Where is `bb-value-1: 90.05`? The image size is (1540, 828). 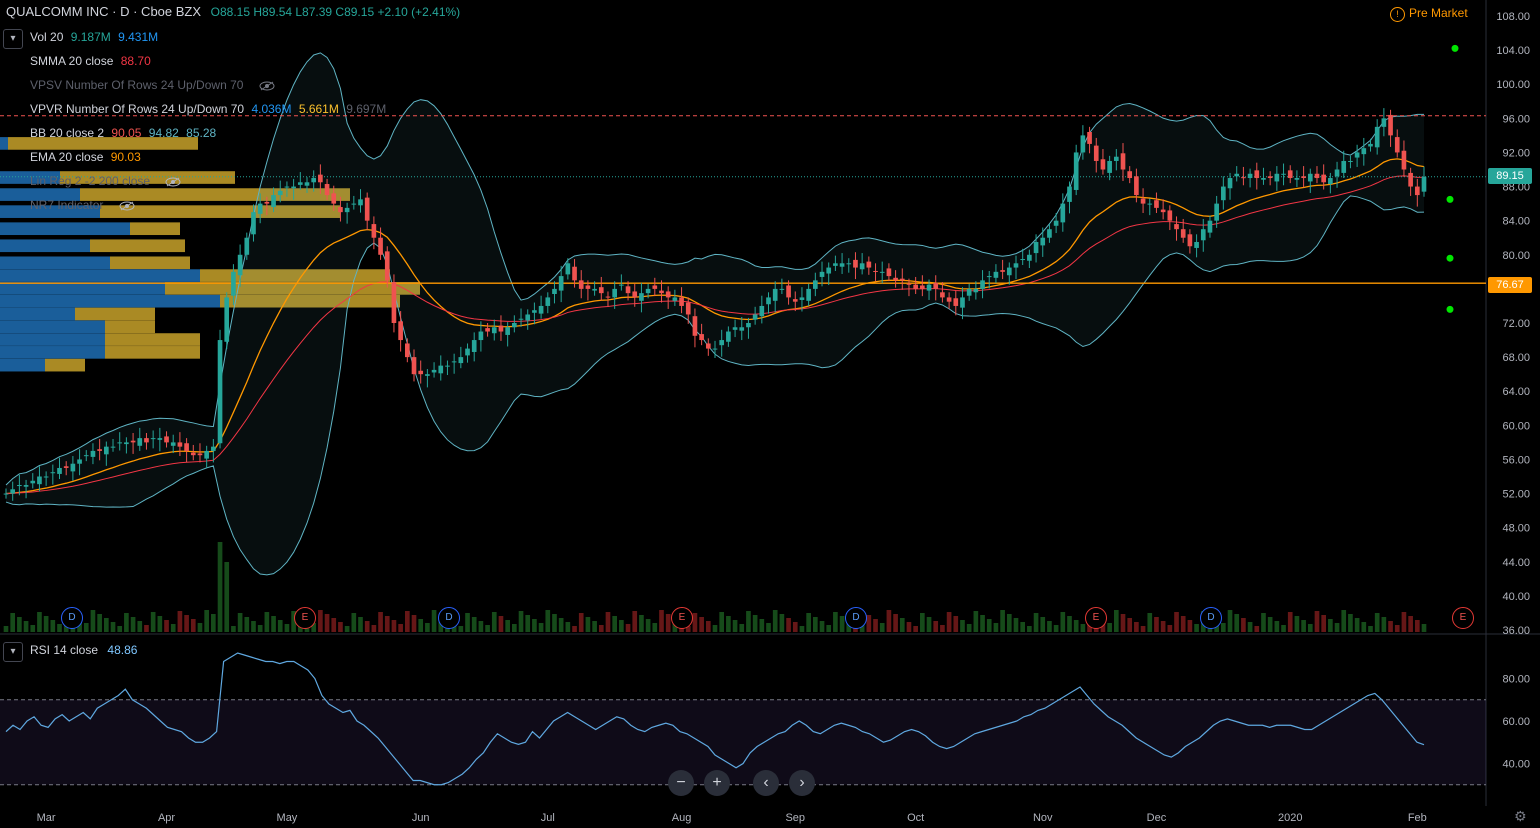 bb-value-1: 90.05 is located at coordinates (126, 133).